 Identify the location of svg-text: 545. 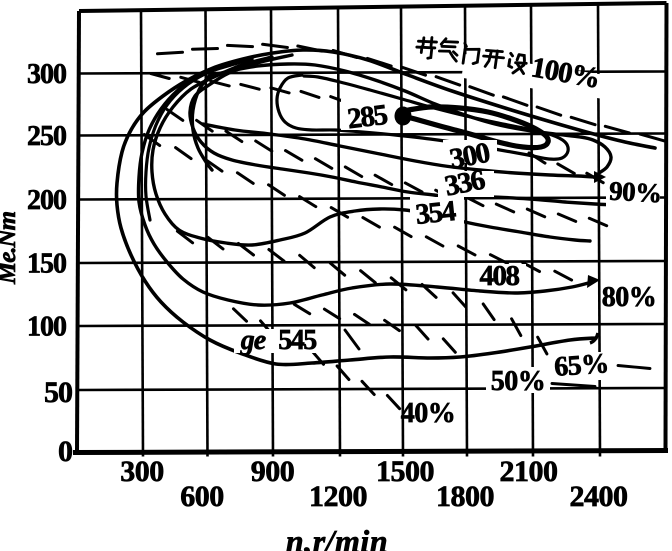
(297, 340).